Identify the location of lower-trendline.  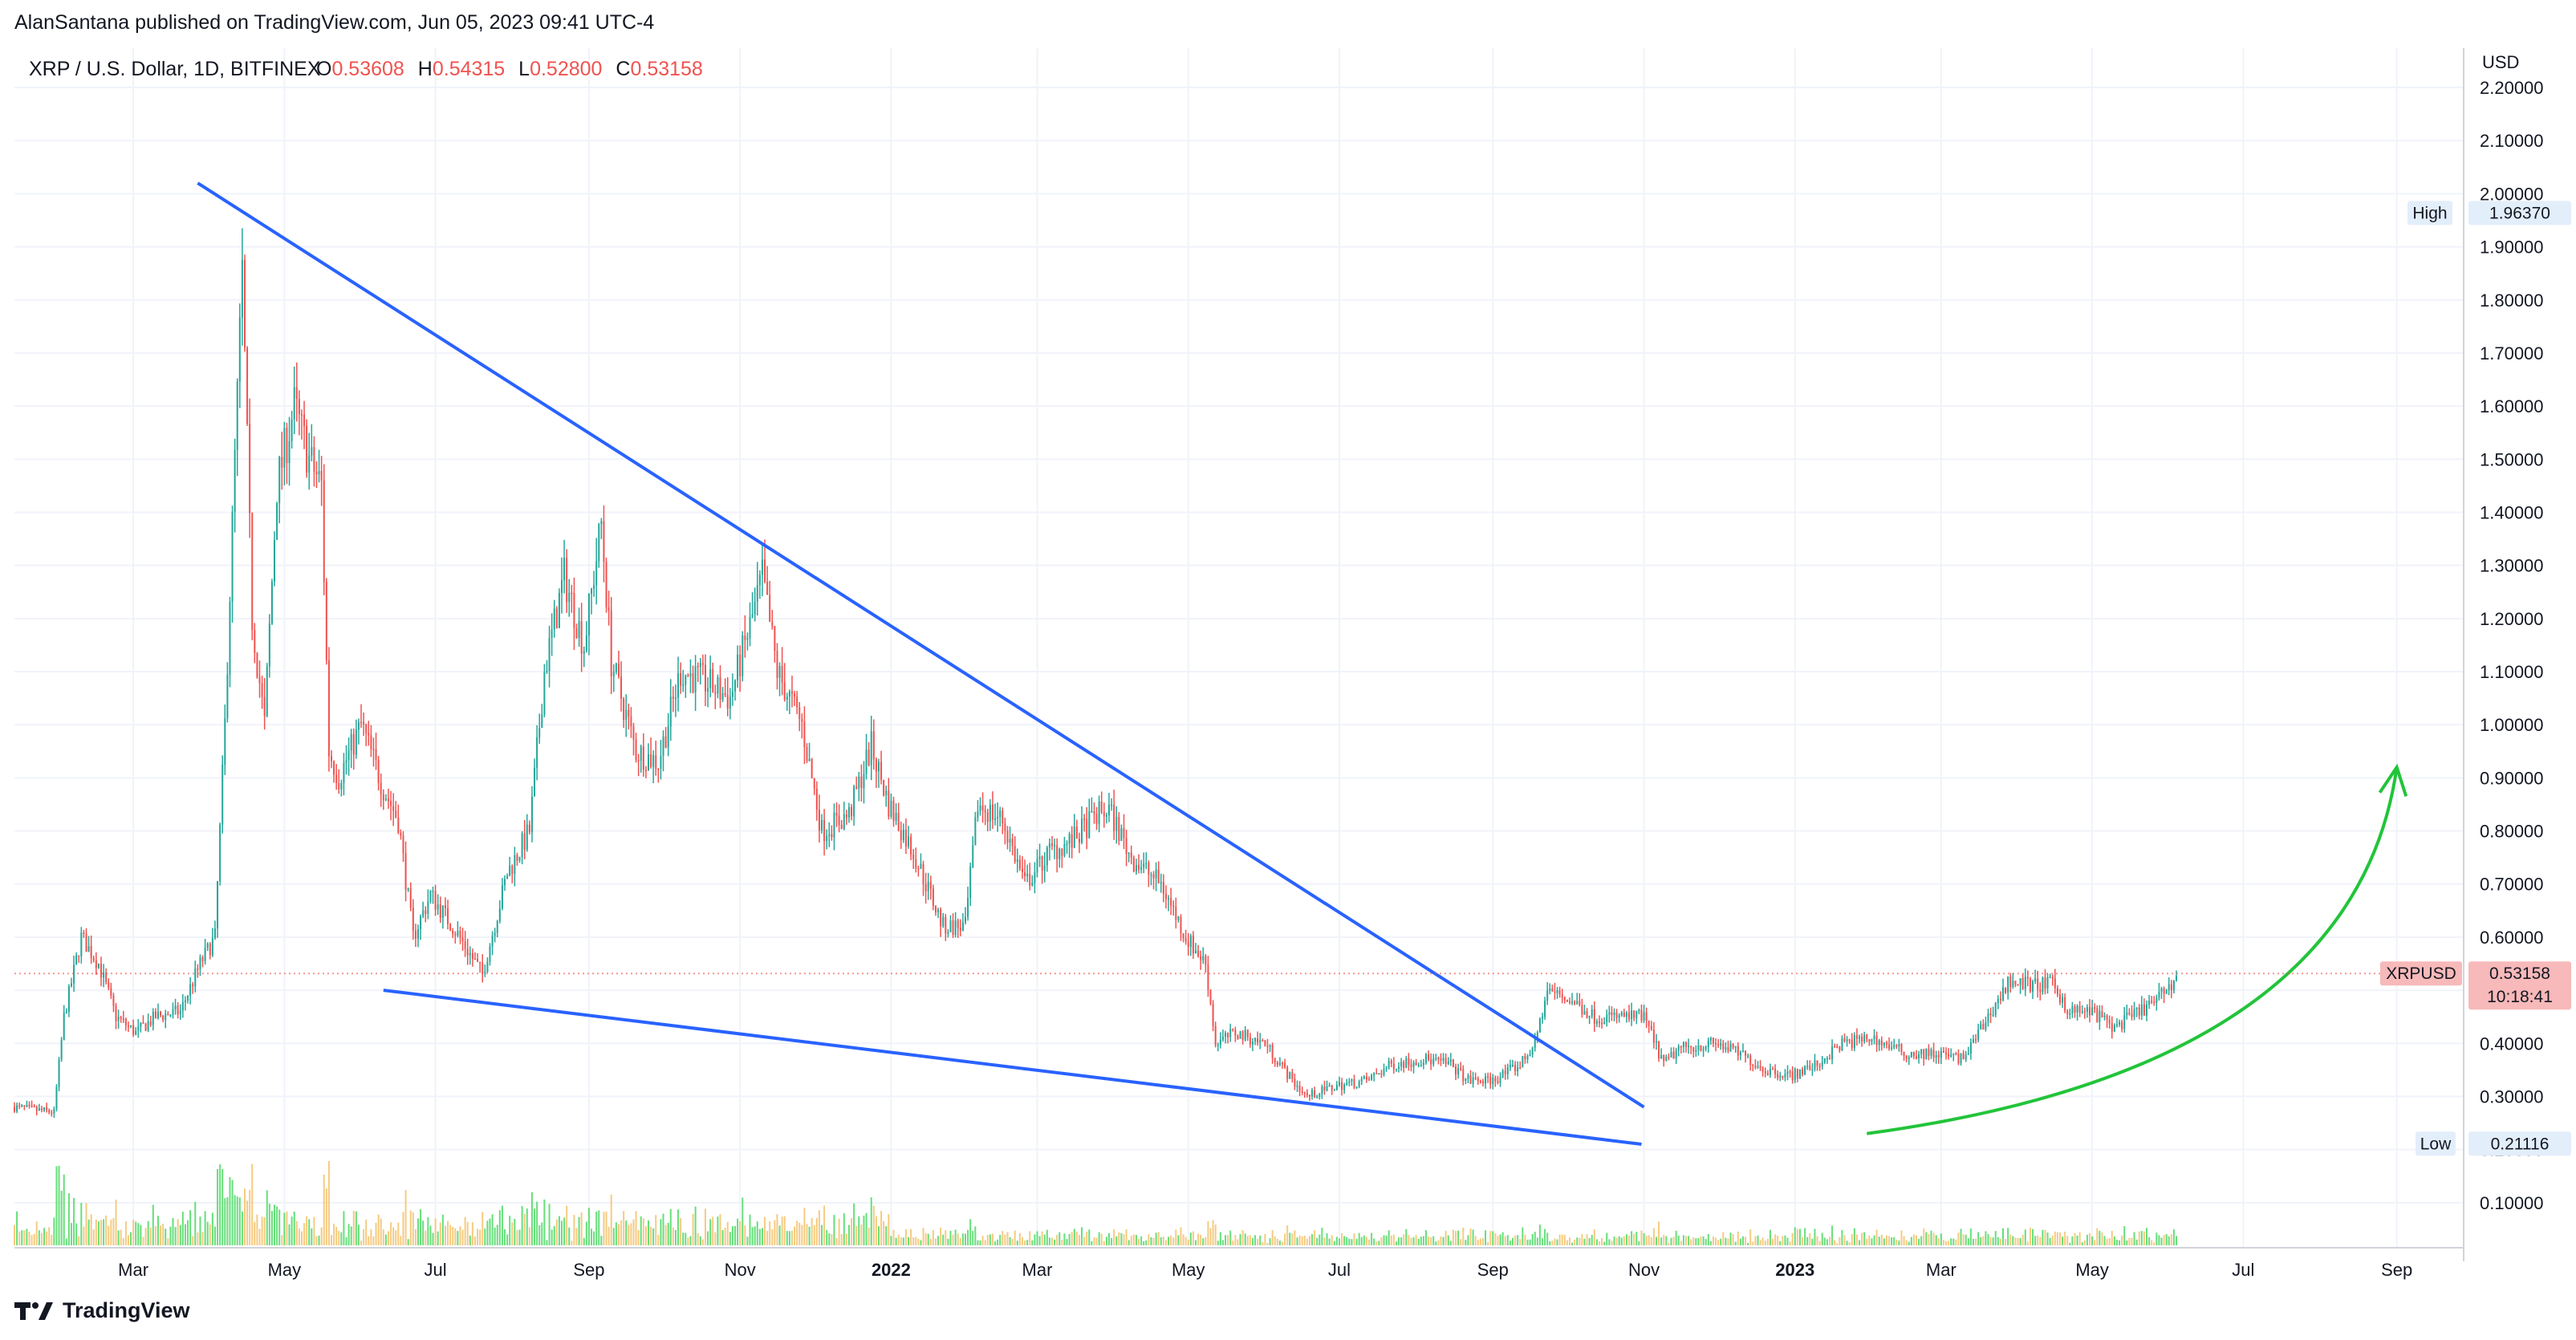
(1013, 1068).